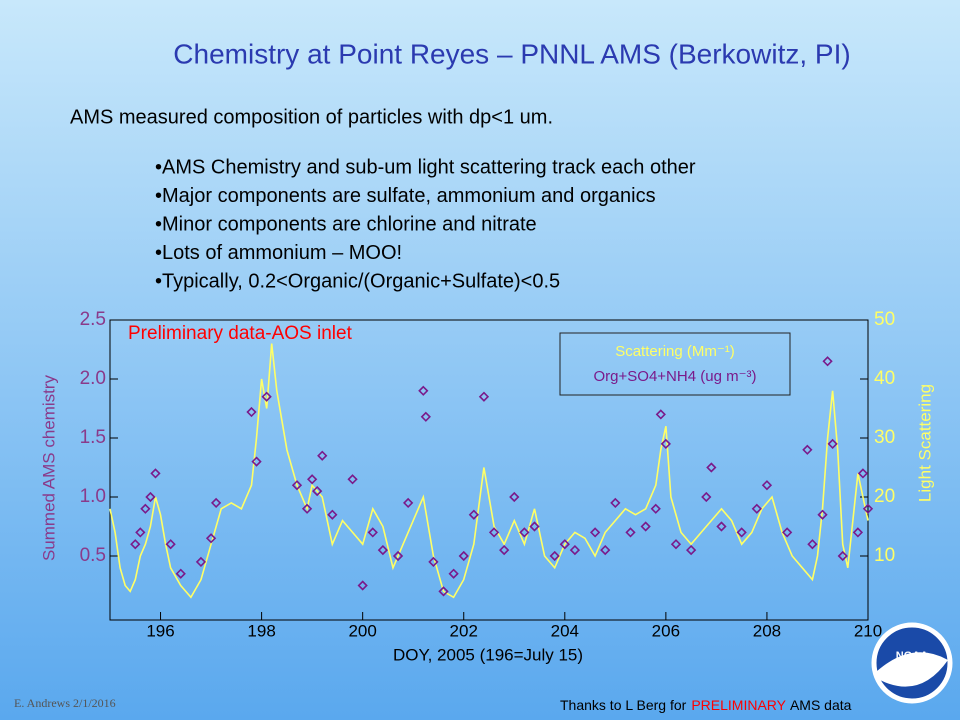 This screenshot has width=960, height=720. I want to click on legend-box, so click(675, 364).